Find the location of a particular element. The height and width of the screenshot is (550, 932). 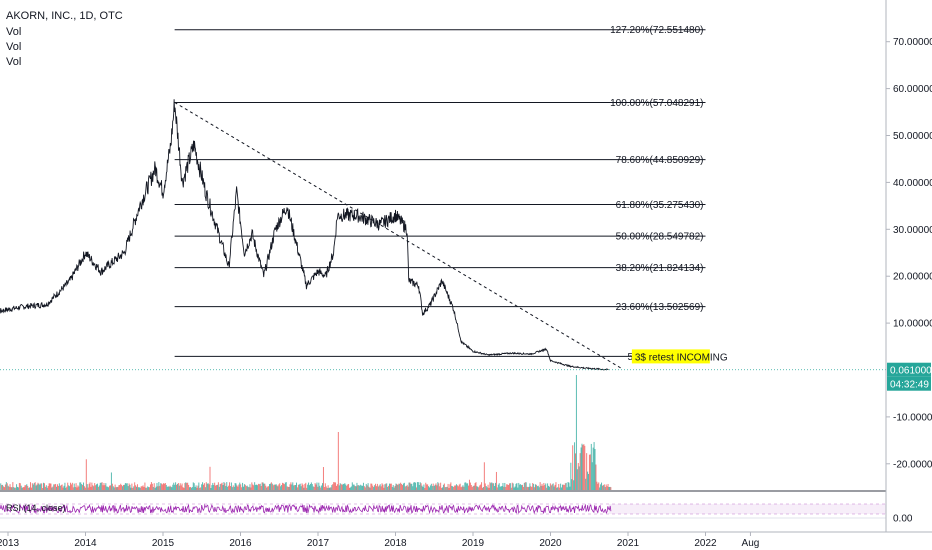

rsi-tick-label: 0.00 is located at coordinates (903, 519).